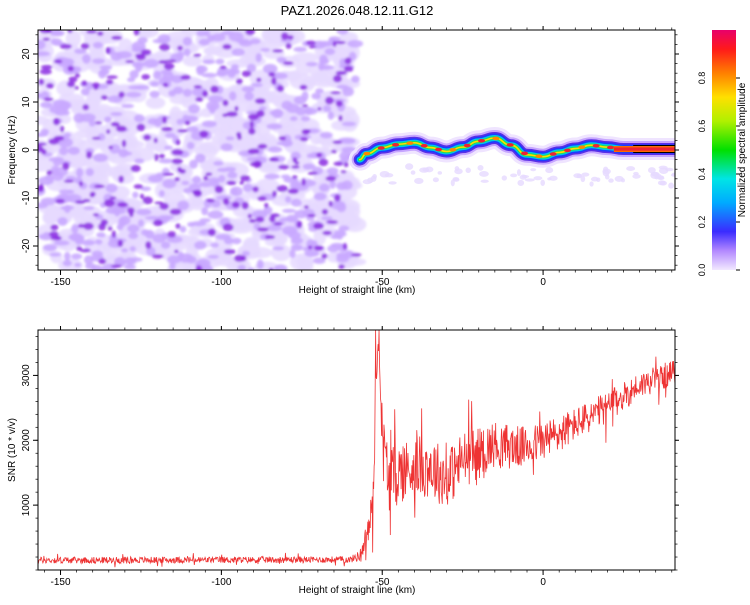 This screenshot has width=750, height=605. What do you see at coordinates (26, 375) in the screenshot?
I see `y-tick-label: 3000` at bounding box center [26, 375].